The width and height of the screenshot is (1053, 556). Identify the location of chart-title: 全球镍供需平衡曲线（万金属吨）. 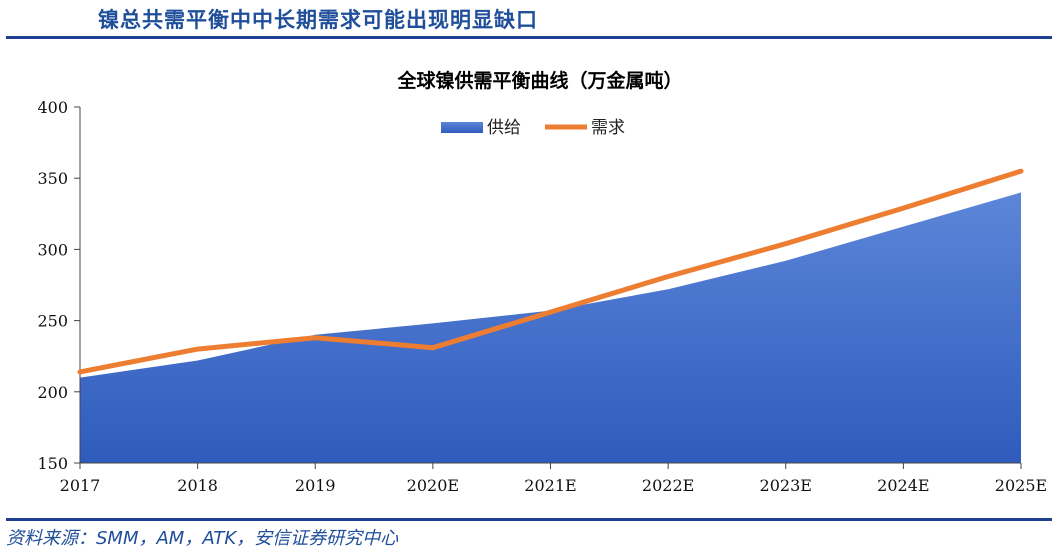
(539, 80).